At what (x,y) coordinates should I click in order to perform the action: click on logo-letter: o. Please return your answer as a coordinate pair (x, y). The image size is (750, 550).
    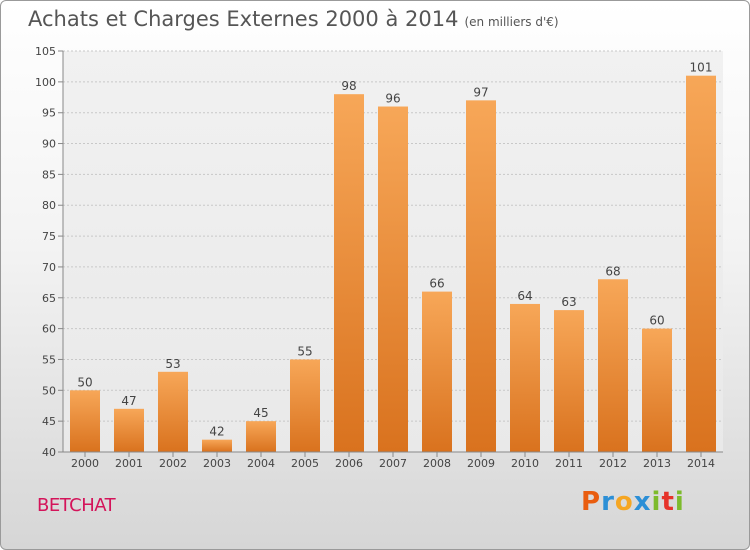
    Looking at the image, I should click on (624, 502).